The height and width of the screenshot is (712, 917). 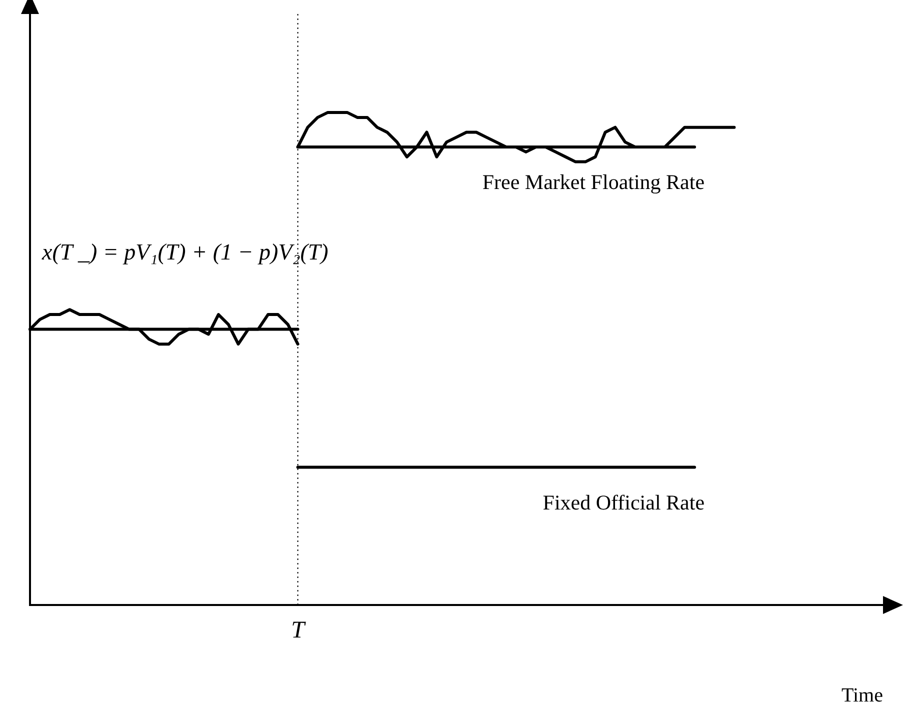 I want to click on x-axis-title: Time, so click(x=862, y=695).